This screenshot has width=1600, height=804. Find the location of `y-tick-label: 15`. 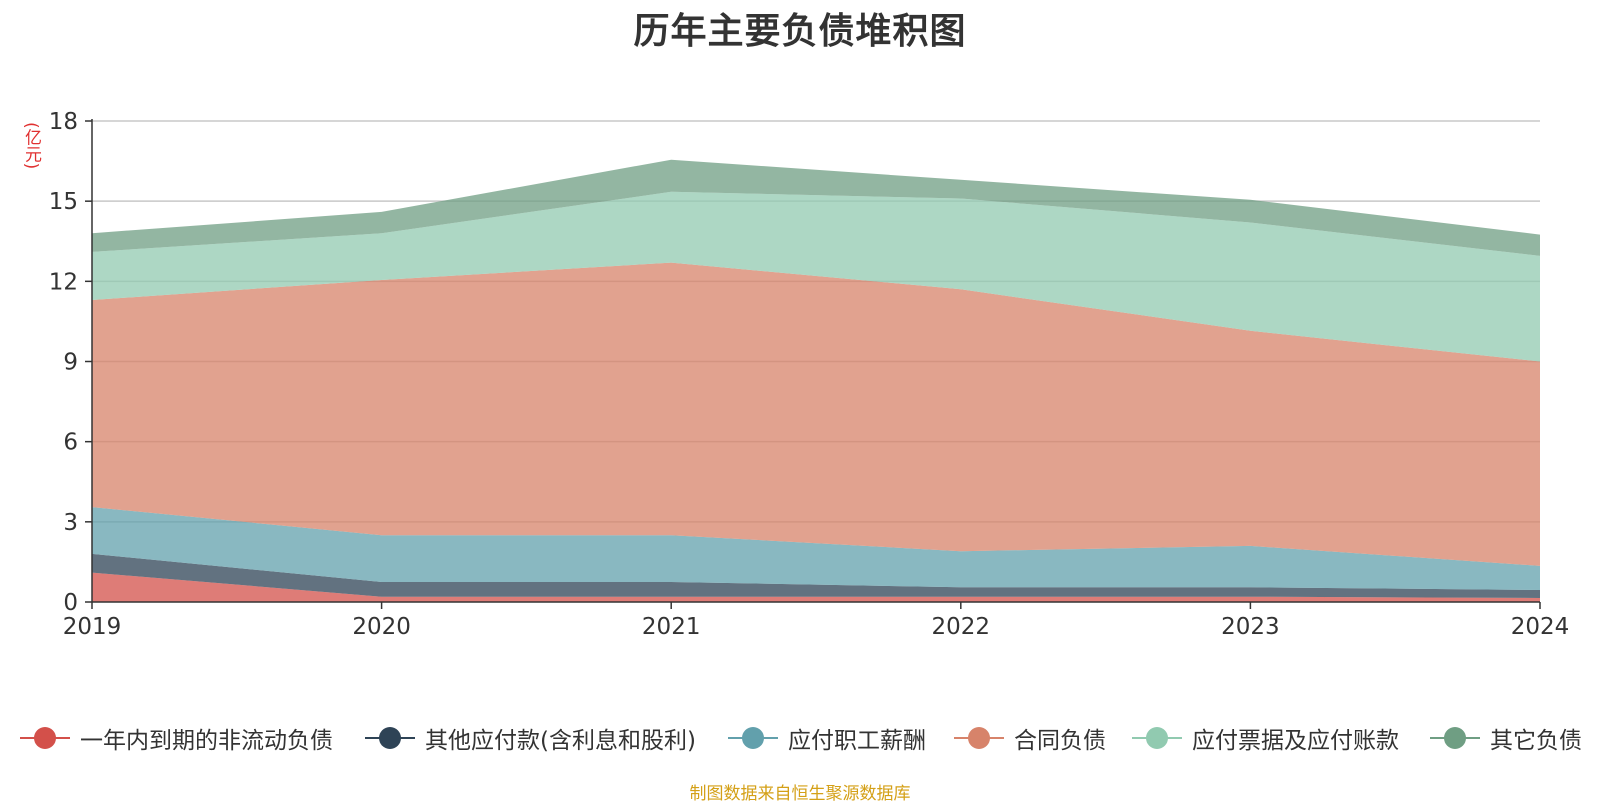

y-tick-label: 15 is located at coordinates (63, 202).